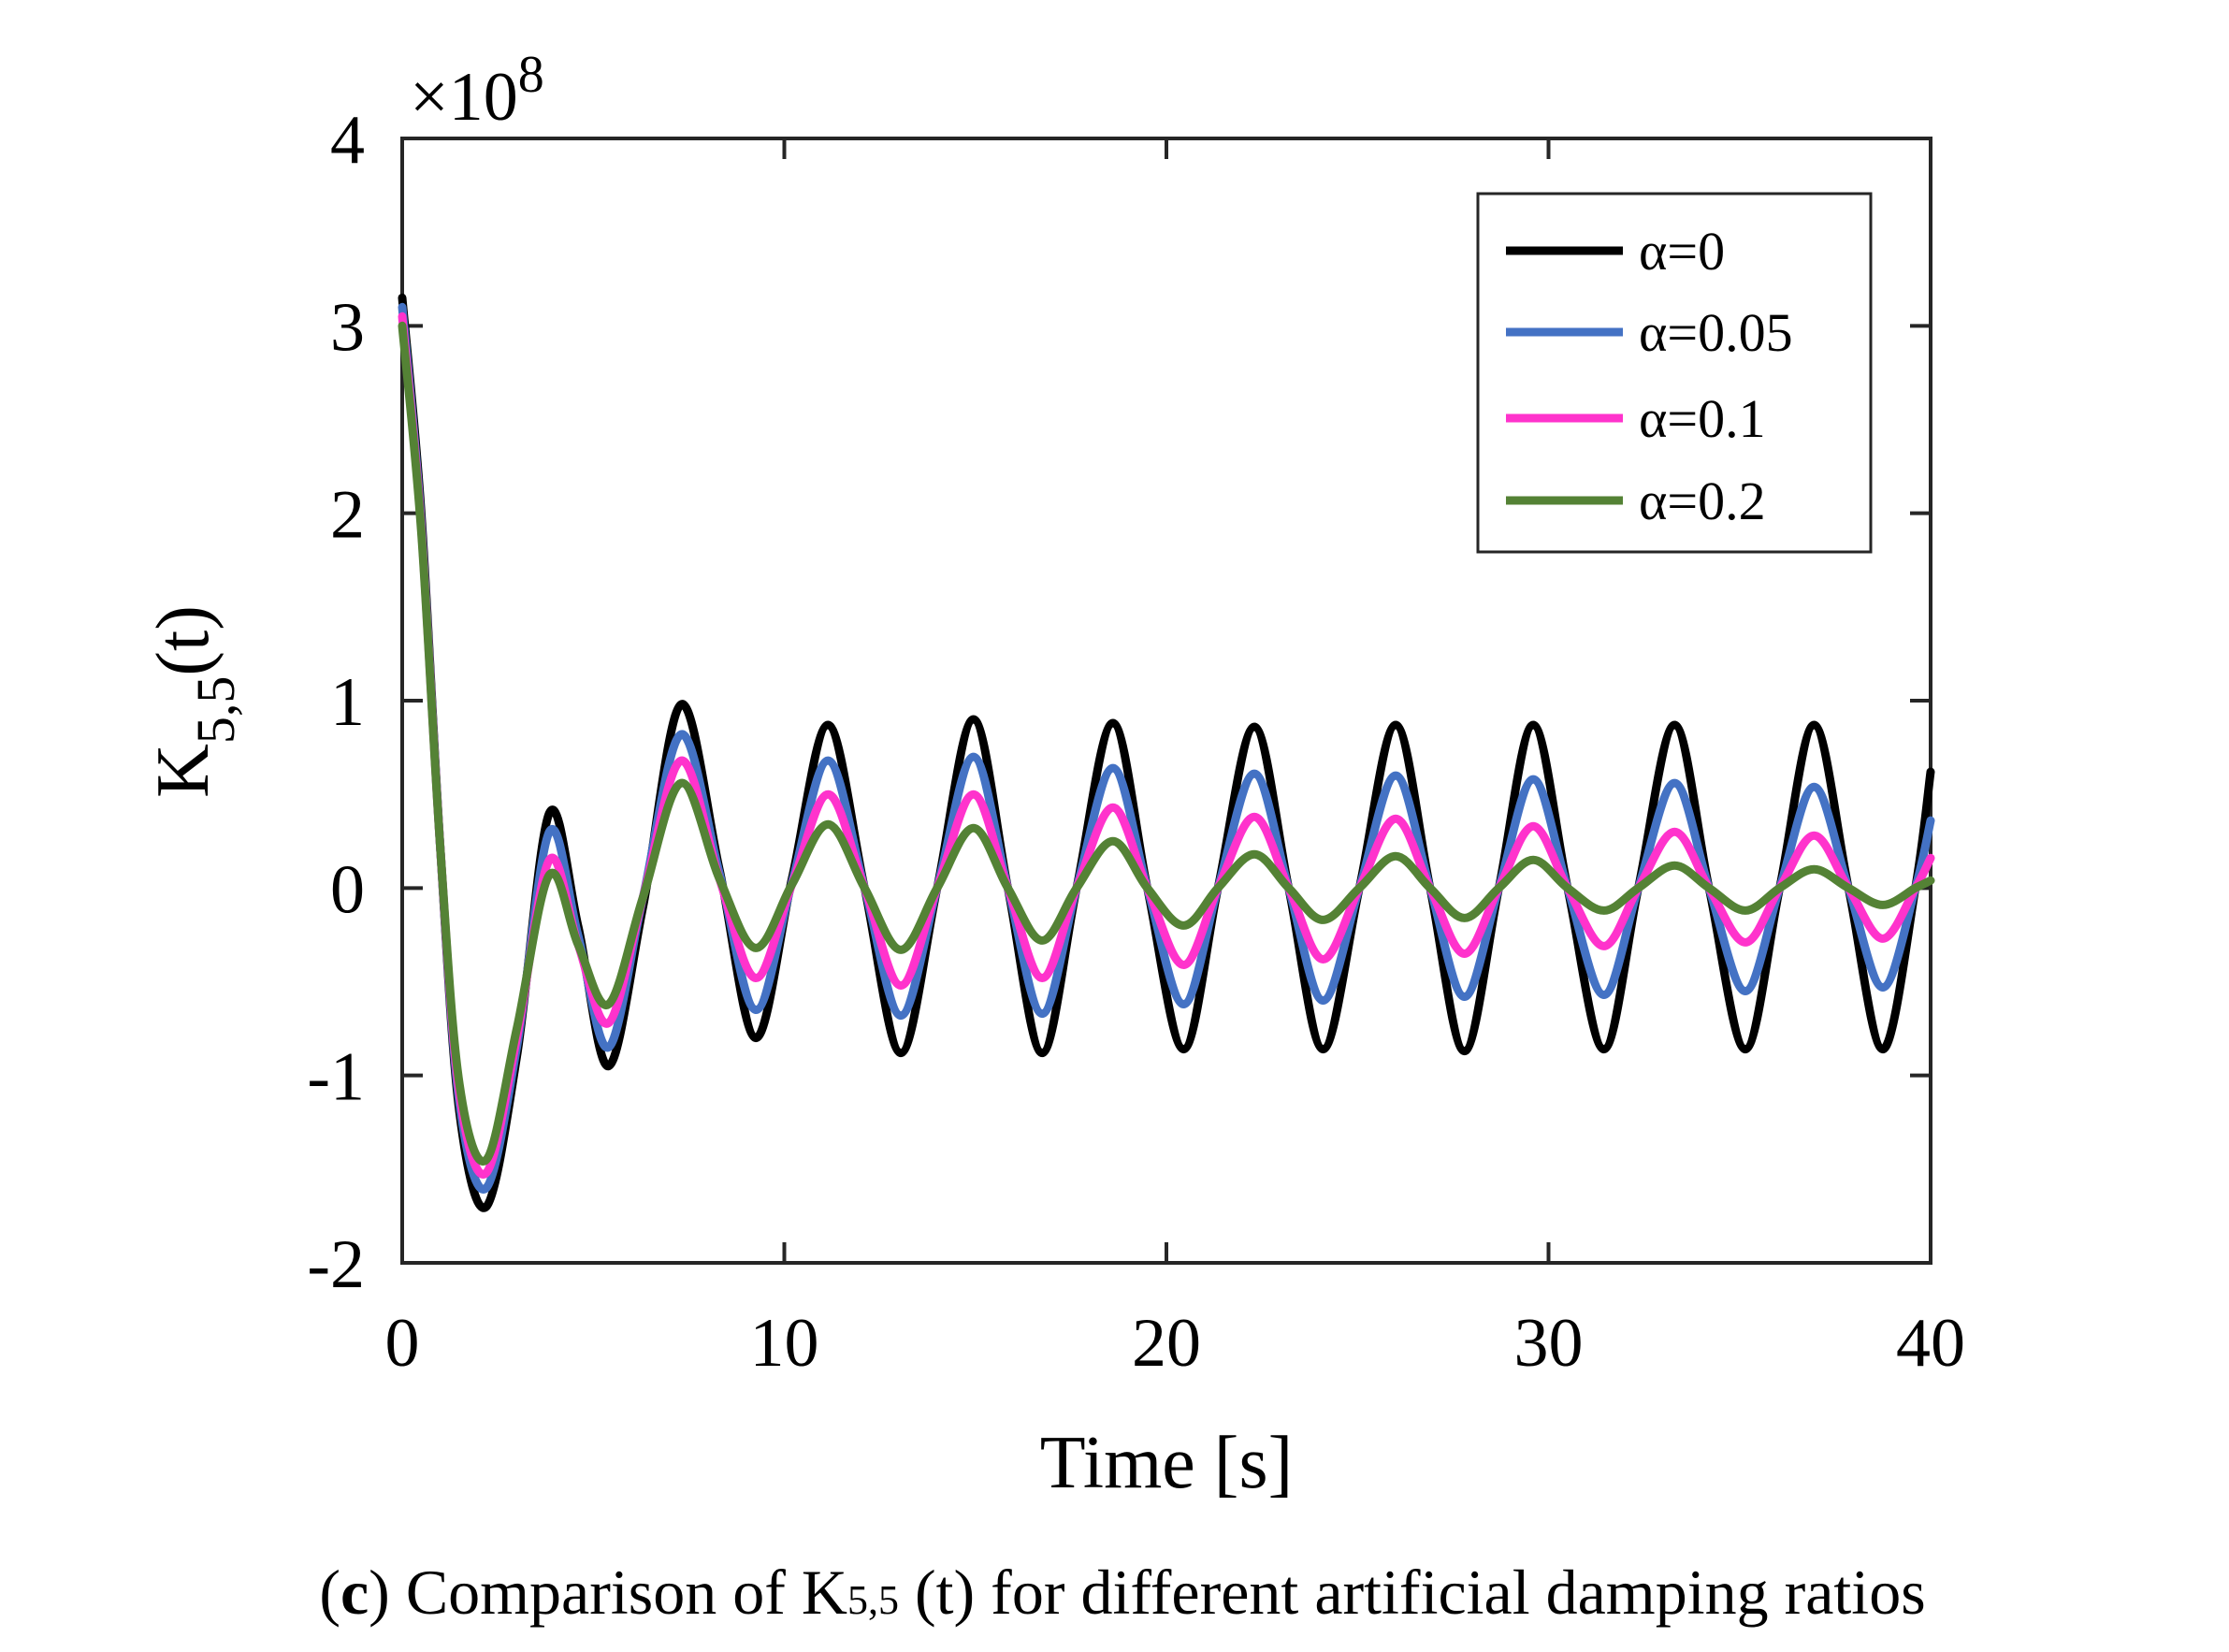  Describe the element at coordinates (477, 91) in the screenshot. I see `y-axis-exponent: ×10⁸` at that location.